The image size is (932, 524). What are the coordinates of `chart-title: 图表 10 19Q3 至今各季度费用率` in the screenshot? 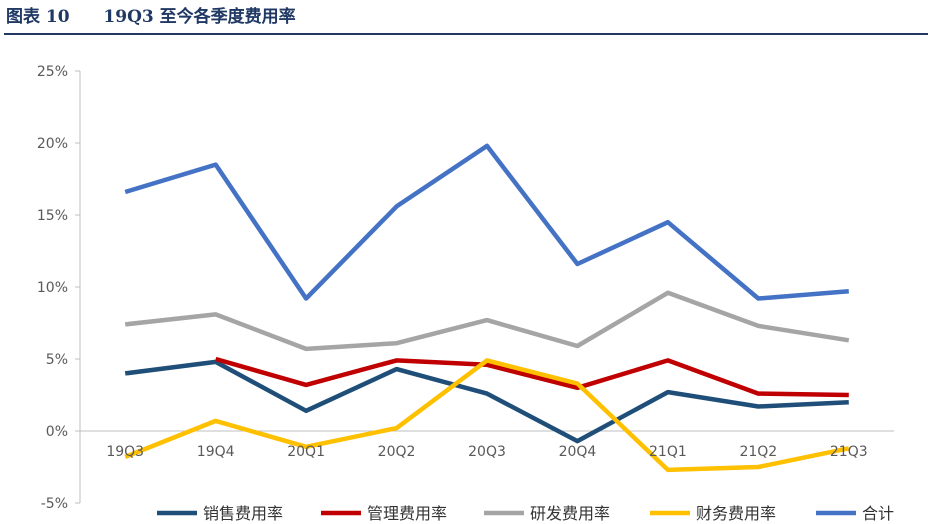 It's located at (151, 17).